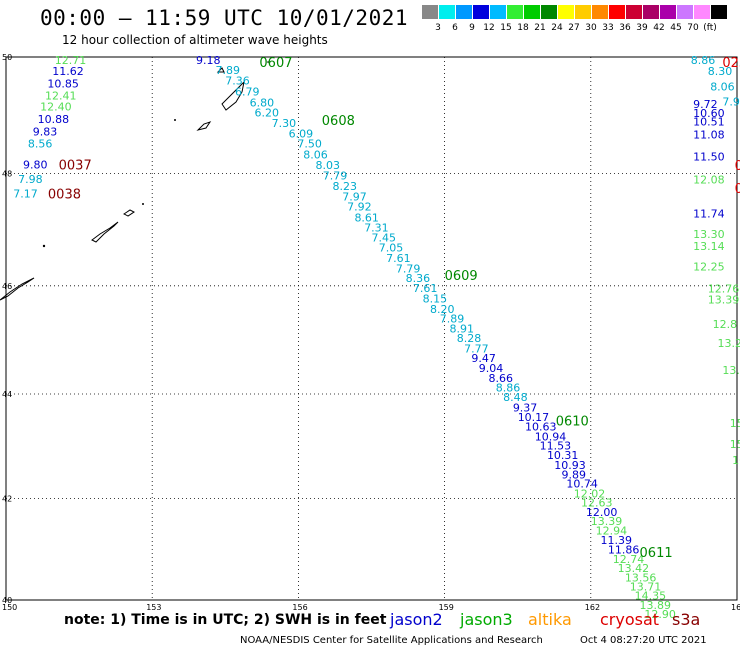 Image resolution: width=740 pixels, height=650 pixels. What do you see at coordinates (725, 324) in the screenshot?
I see `wave-height-label: 12.8` at bounding box center [725, 324].